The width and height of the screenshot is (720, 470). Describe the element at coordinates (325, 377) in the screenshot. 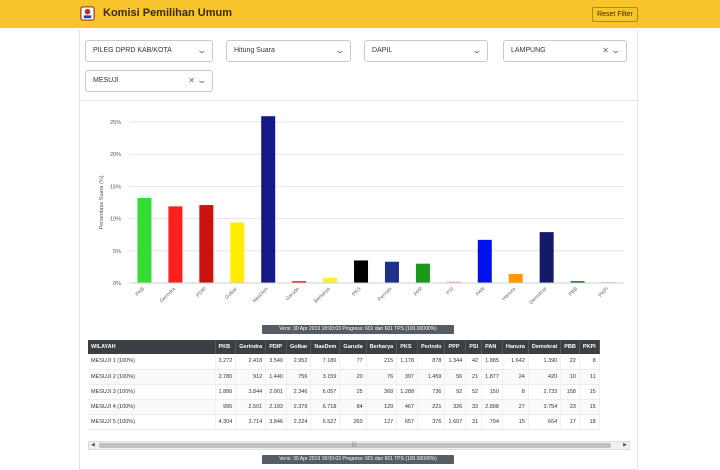

I see `vote-cell: 3.159` at that location.